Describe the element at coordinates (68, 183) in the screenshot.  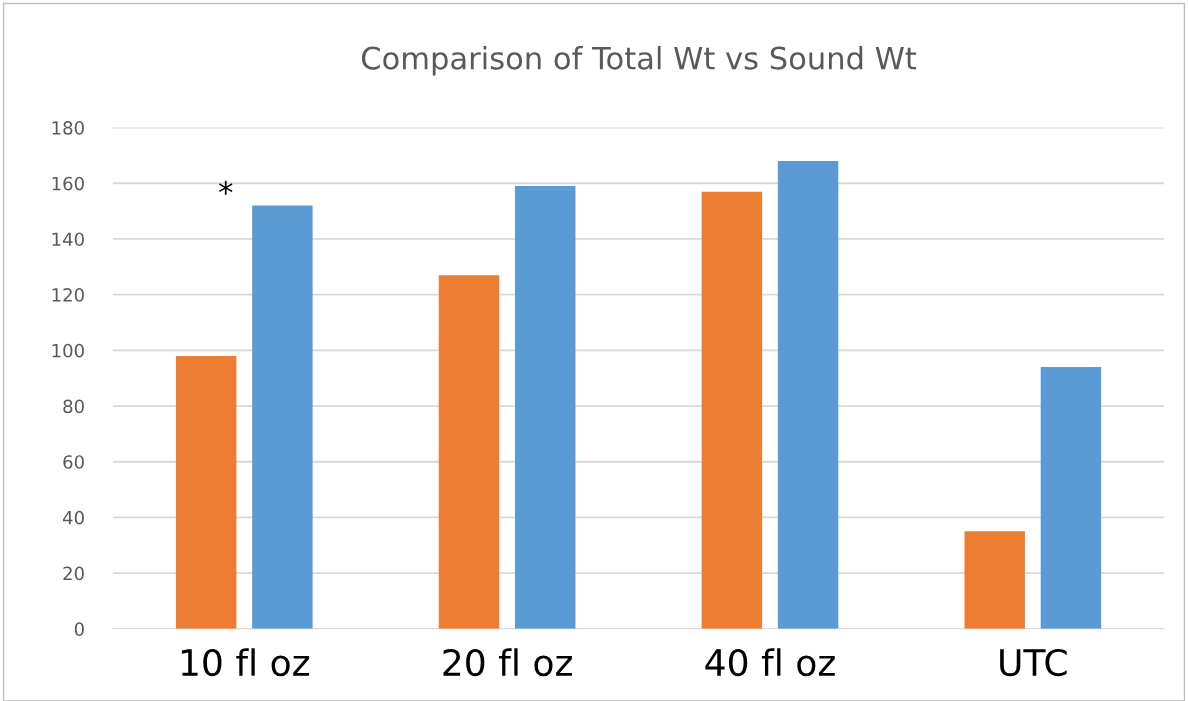
I see `y-tick-label: 160` at that location.